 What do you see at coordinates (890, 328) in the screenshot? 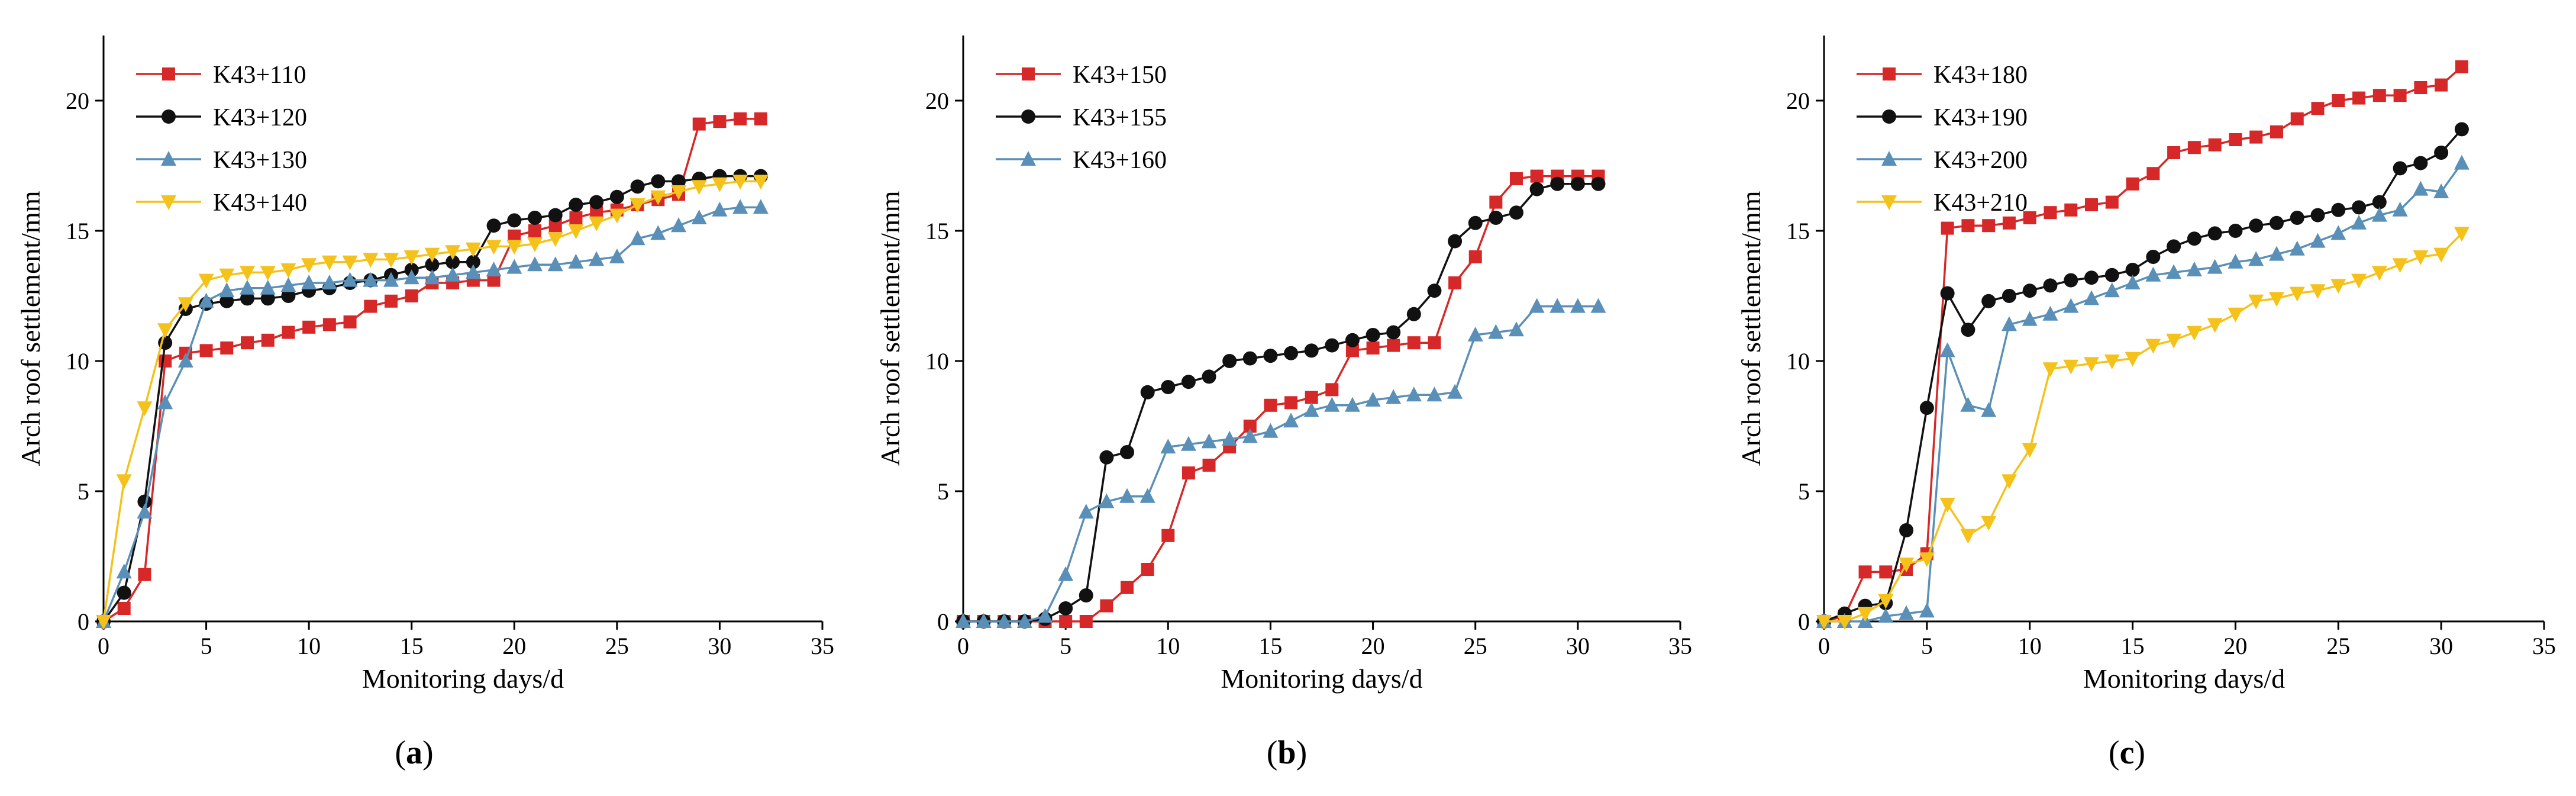
I see `y-axis-title: Arch roof settlement/mm` at bounding box center [890, 328].